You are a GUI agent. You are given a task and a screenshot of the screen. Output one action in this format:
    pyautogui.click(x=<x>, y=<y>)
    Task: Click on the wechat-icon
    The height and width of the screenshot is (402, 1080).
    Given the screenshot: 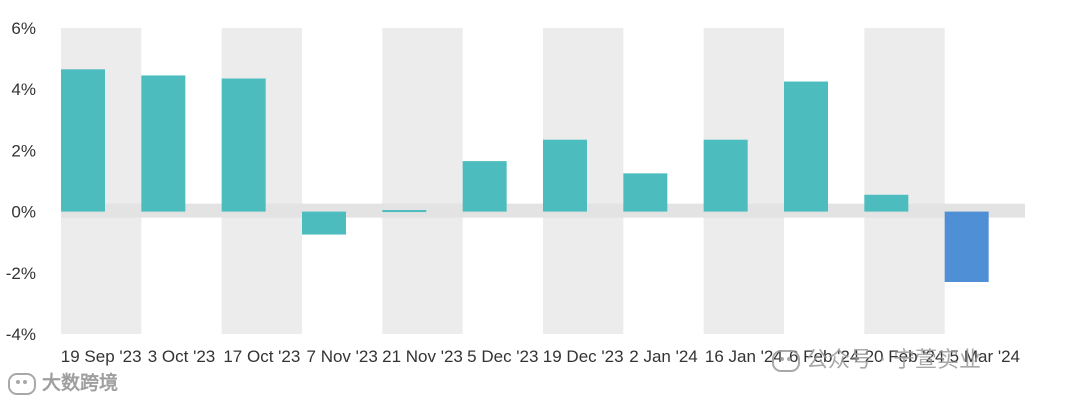 What is the action you would take?
    pyautogui.click(x=786, y=361)
    